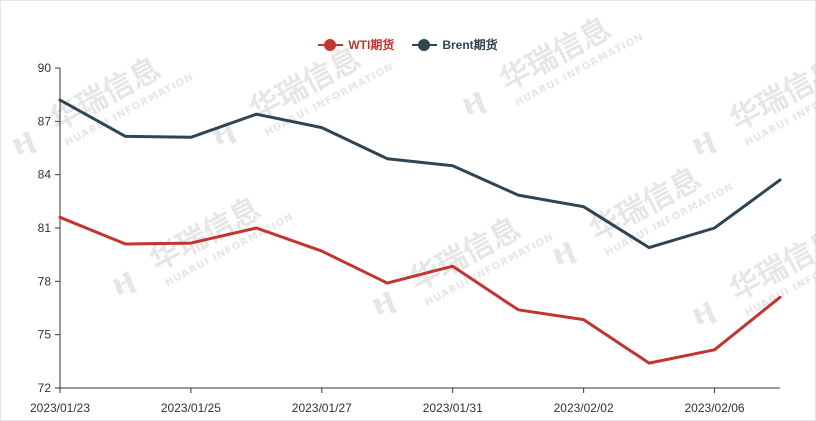 Image resolution: width=816 pixels, height=421 pixels. Describe the element at coordinates (45, 121) in the screenshot. I see `y-tick-label: 87` at that location.